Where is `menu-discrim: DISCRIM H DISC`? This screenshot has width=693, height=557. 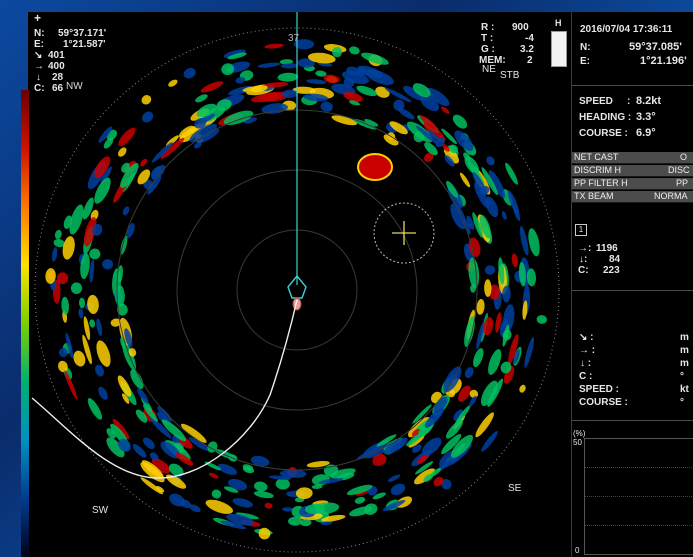
menu-discrim: DISCRIM H DISC is located at coordinates (632, 171).